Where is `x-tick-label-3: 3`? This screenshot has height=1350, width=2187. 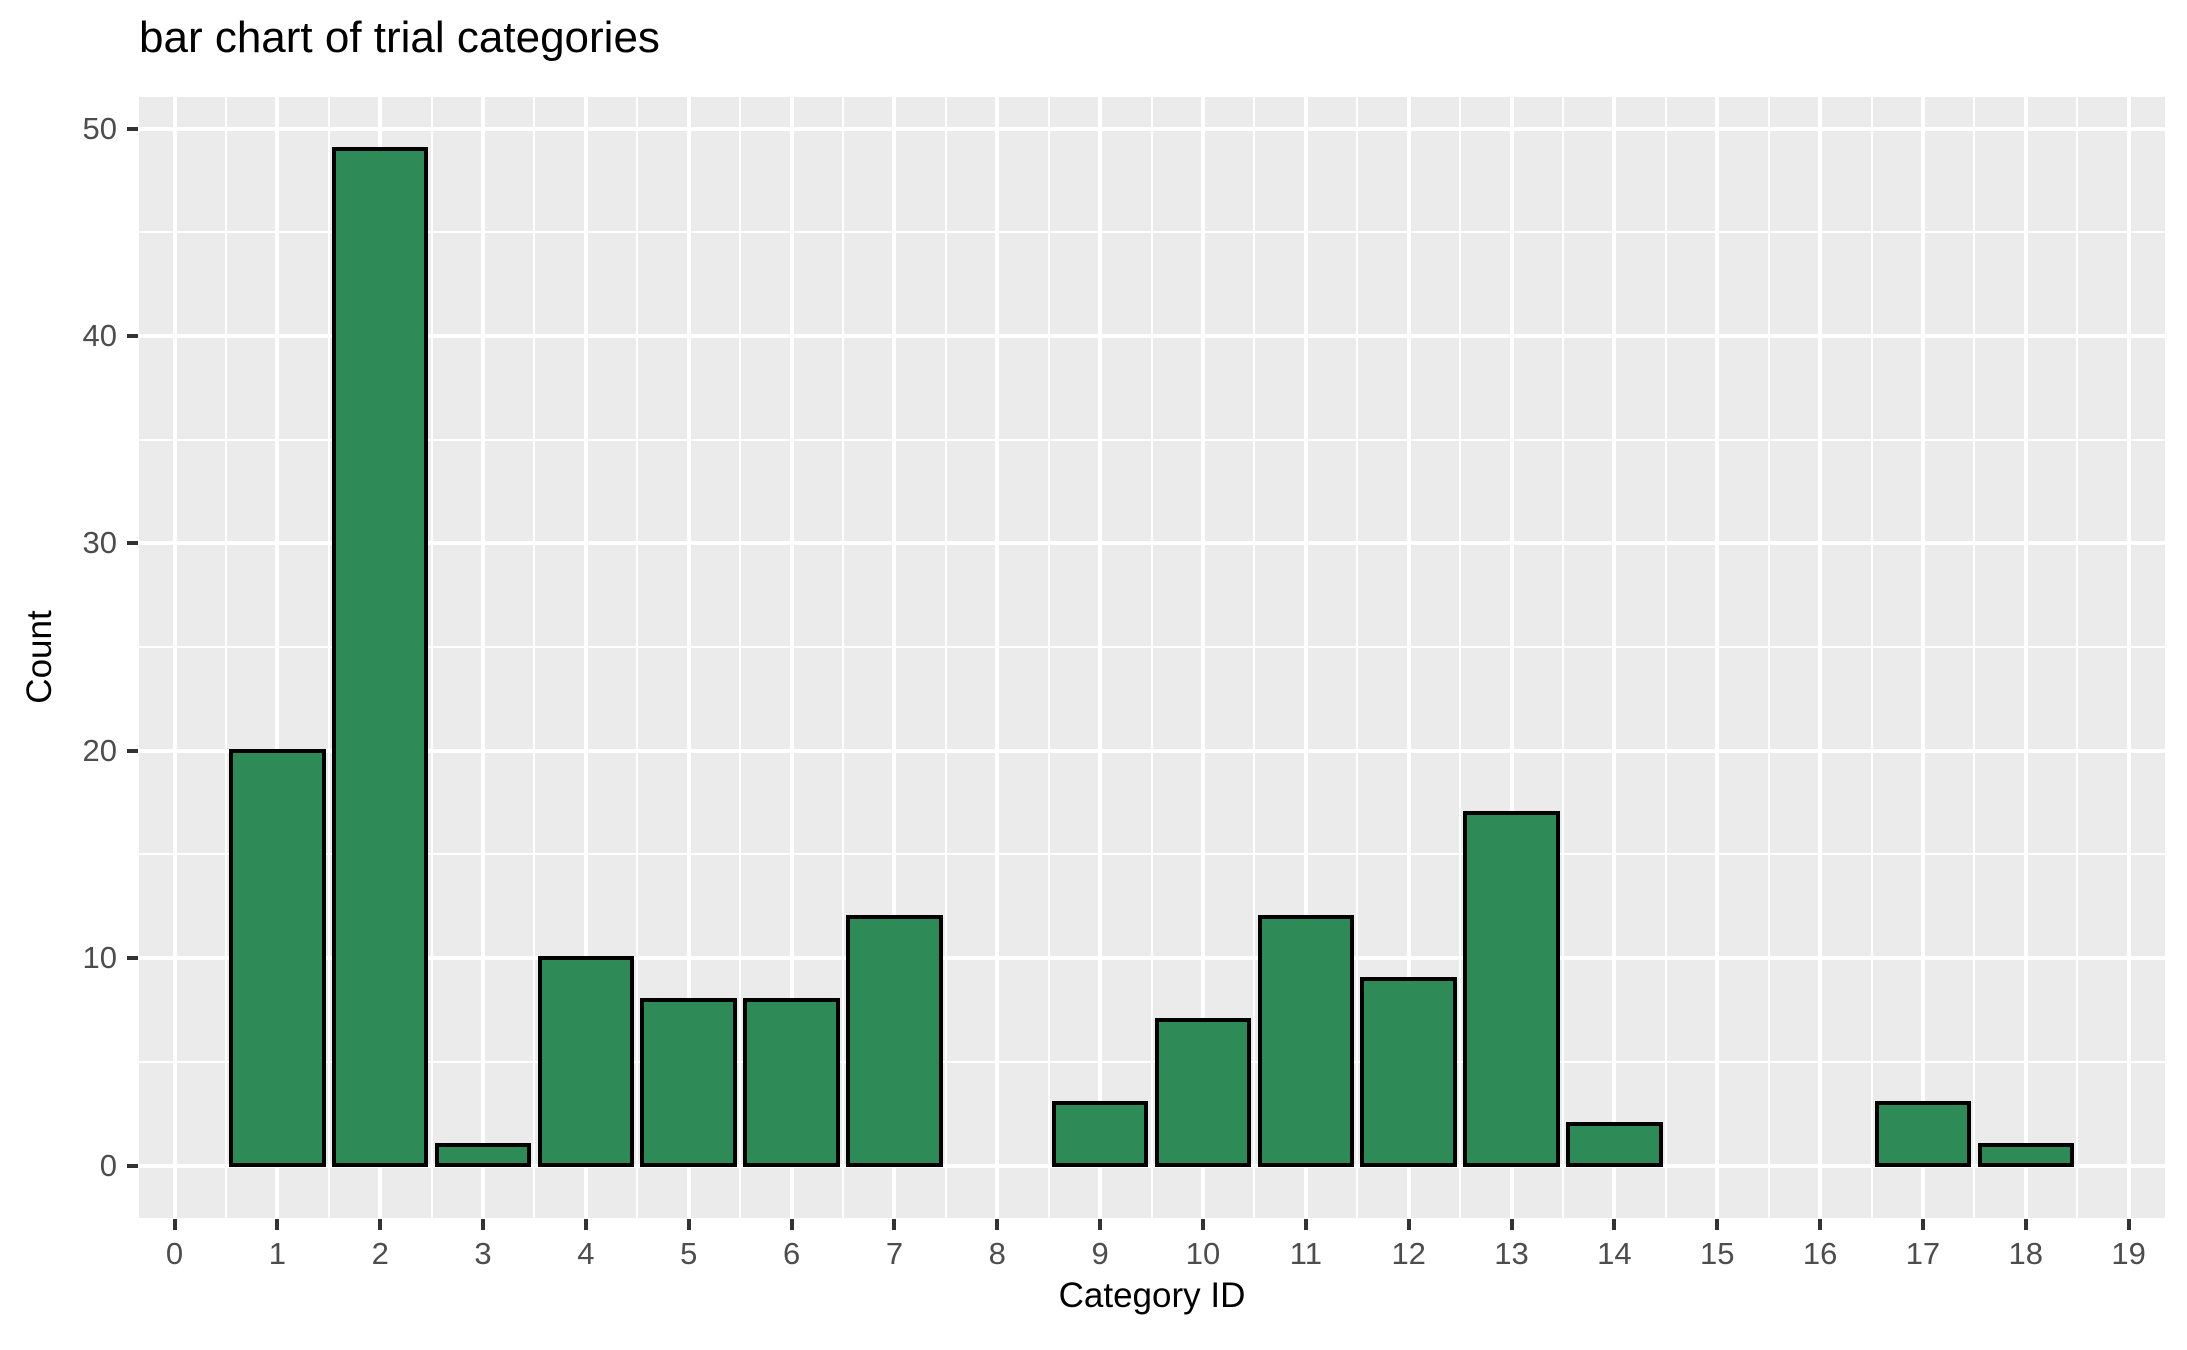 x-tick-label-3: 3 is located at coordinates (483, 1253).